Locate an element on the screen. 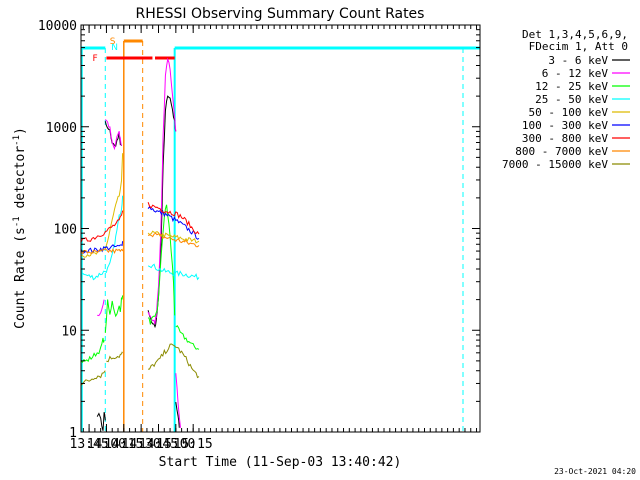 The height and width of the screenshot is (480, 640). legend-entry-label: 3 - 6 keV is located at coordinates (578, 60).